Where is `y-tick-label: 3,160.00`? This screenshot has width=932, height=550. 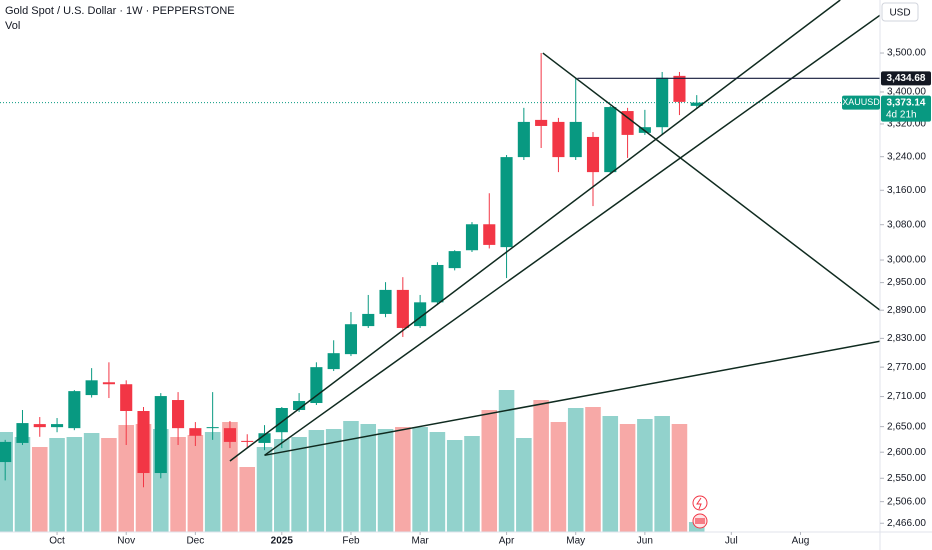 y-tick-label: 3,160.00 is located at coordinates (906, 190).